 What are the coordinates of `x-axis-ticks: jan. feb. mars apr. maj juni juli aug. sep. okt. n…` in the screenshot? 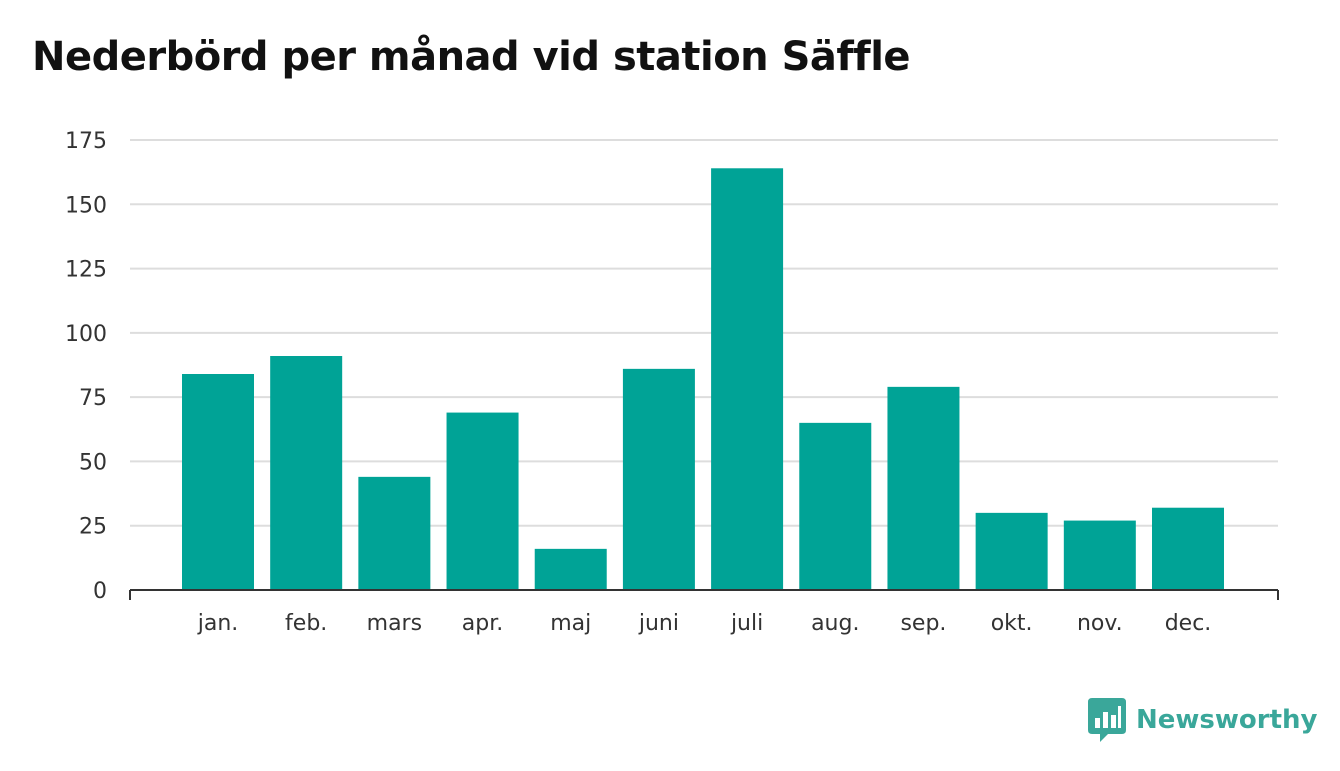 It's located at (704, 623).